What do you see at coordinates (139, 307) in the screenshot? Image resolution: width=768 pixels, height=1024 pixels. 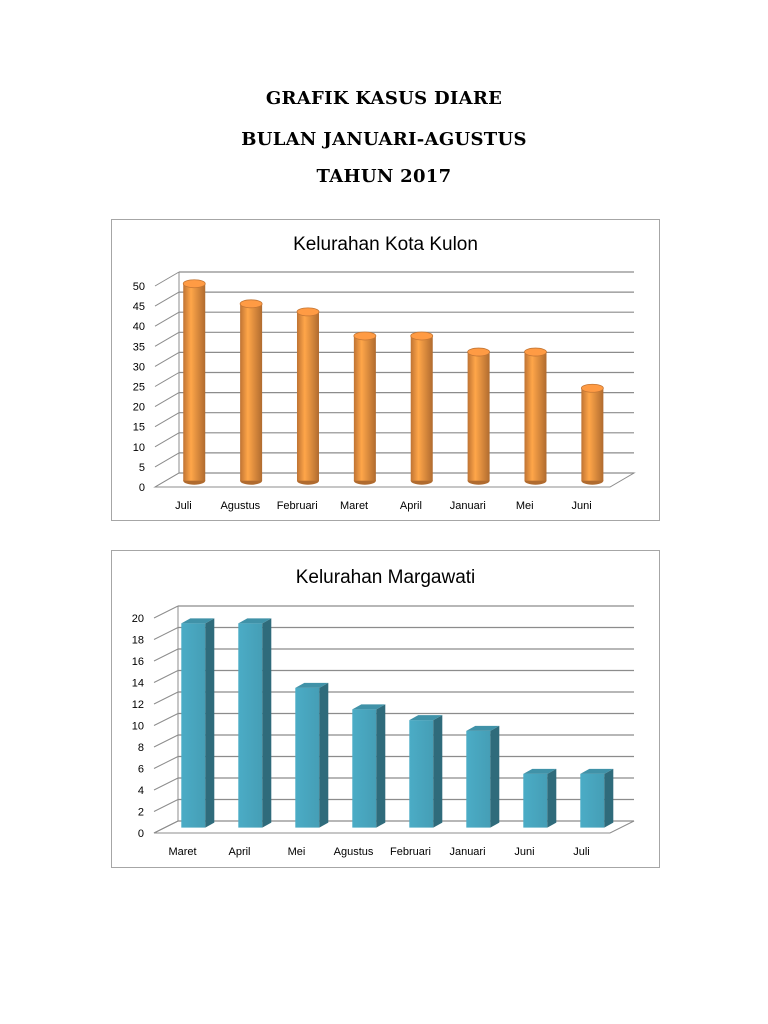 I see `y-tick-label: 45` at bounding box center [139, 307].